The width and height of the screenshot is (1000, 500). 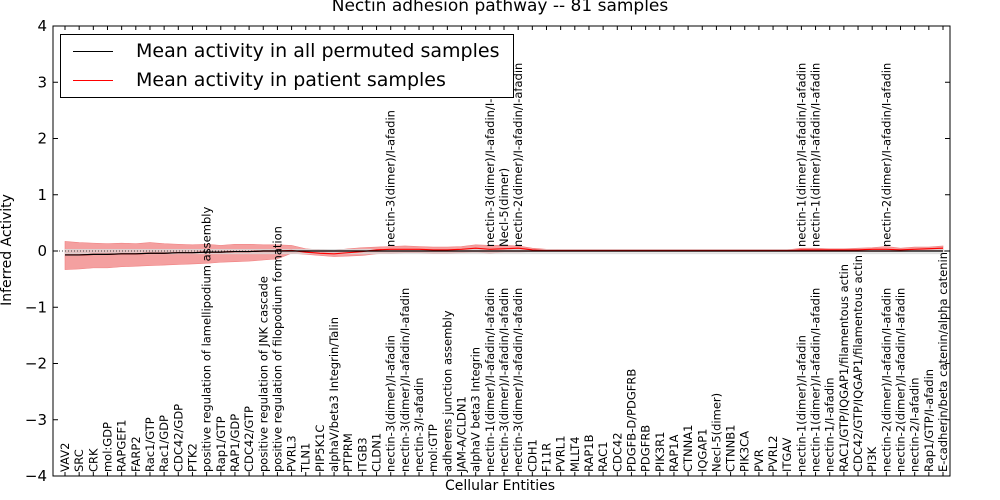 What do you see at coordinates (716, 432) in the screenshot?
I see `category-label: Necl-5(dimer)` at bounding box center [716, 432].